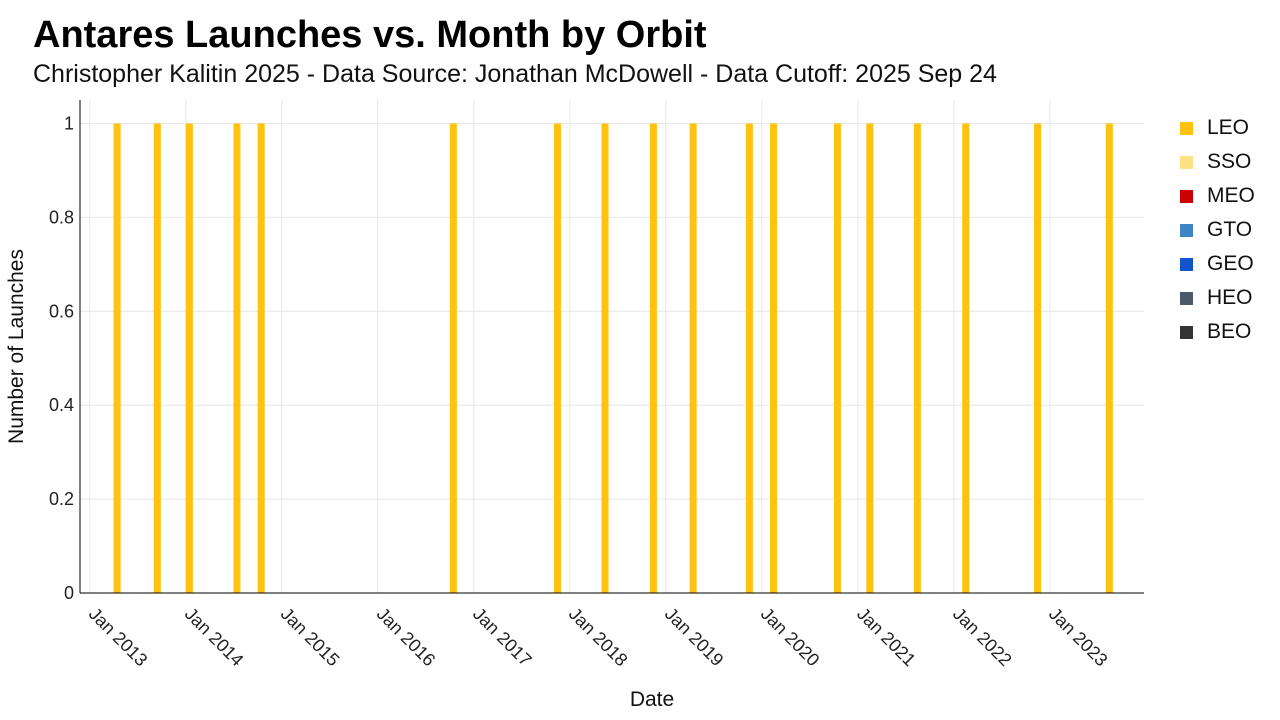 The height and width of the screenshot is (720, 1280). What do you see at coordinates (69, 123) in the screenshot?
I see `y-tick-label: 1` at bounding box center [69, 123].